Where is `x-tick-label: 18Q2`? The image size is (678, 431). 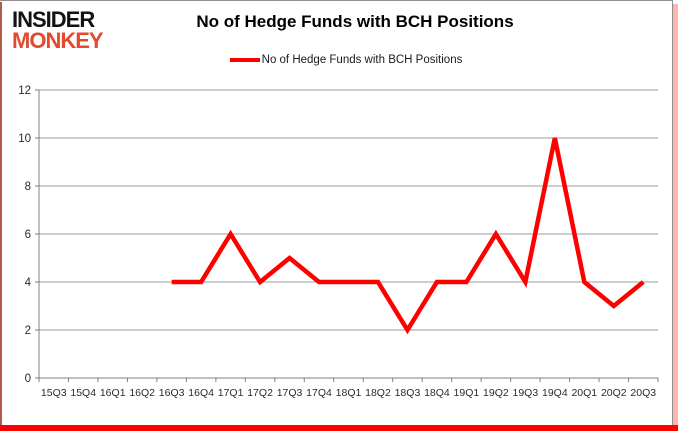 x-tick-label: 18Q2 is located at coordinates (378, 393).